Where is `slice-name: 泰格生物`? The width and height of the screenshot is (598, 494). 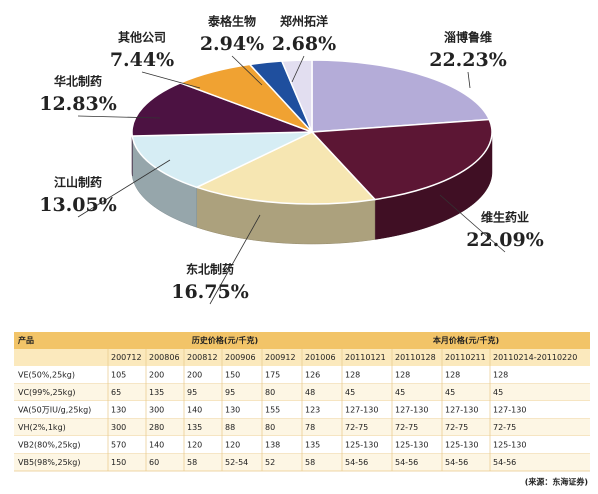
slice-name: 泰格生物 is located at coordinates (231, 21).